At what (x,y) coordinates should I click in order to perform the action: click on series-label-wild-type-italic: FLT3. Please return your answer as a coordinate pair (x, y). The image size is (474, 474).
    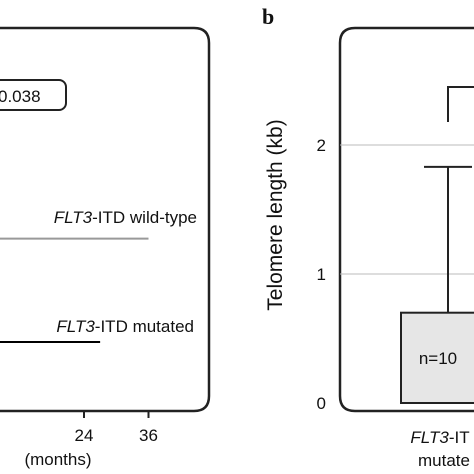
    Looking at the image, I should click on (73, 217).